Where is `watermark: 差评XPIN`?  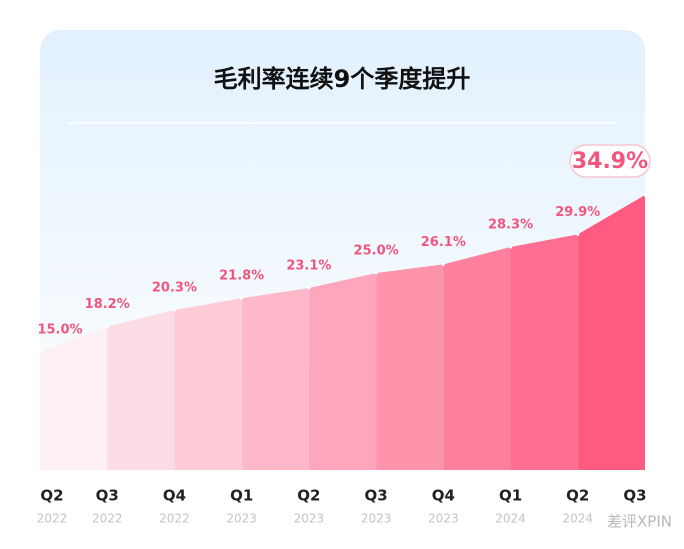 watermark: 差评XPIN is located at coordinates (639, 522).